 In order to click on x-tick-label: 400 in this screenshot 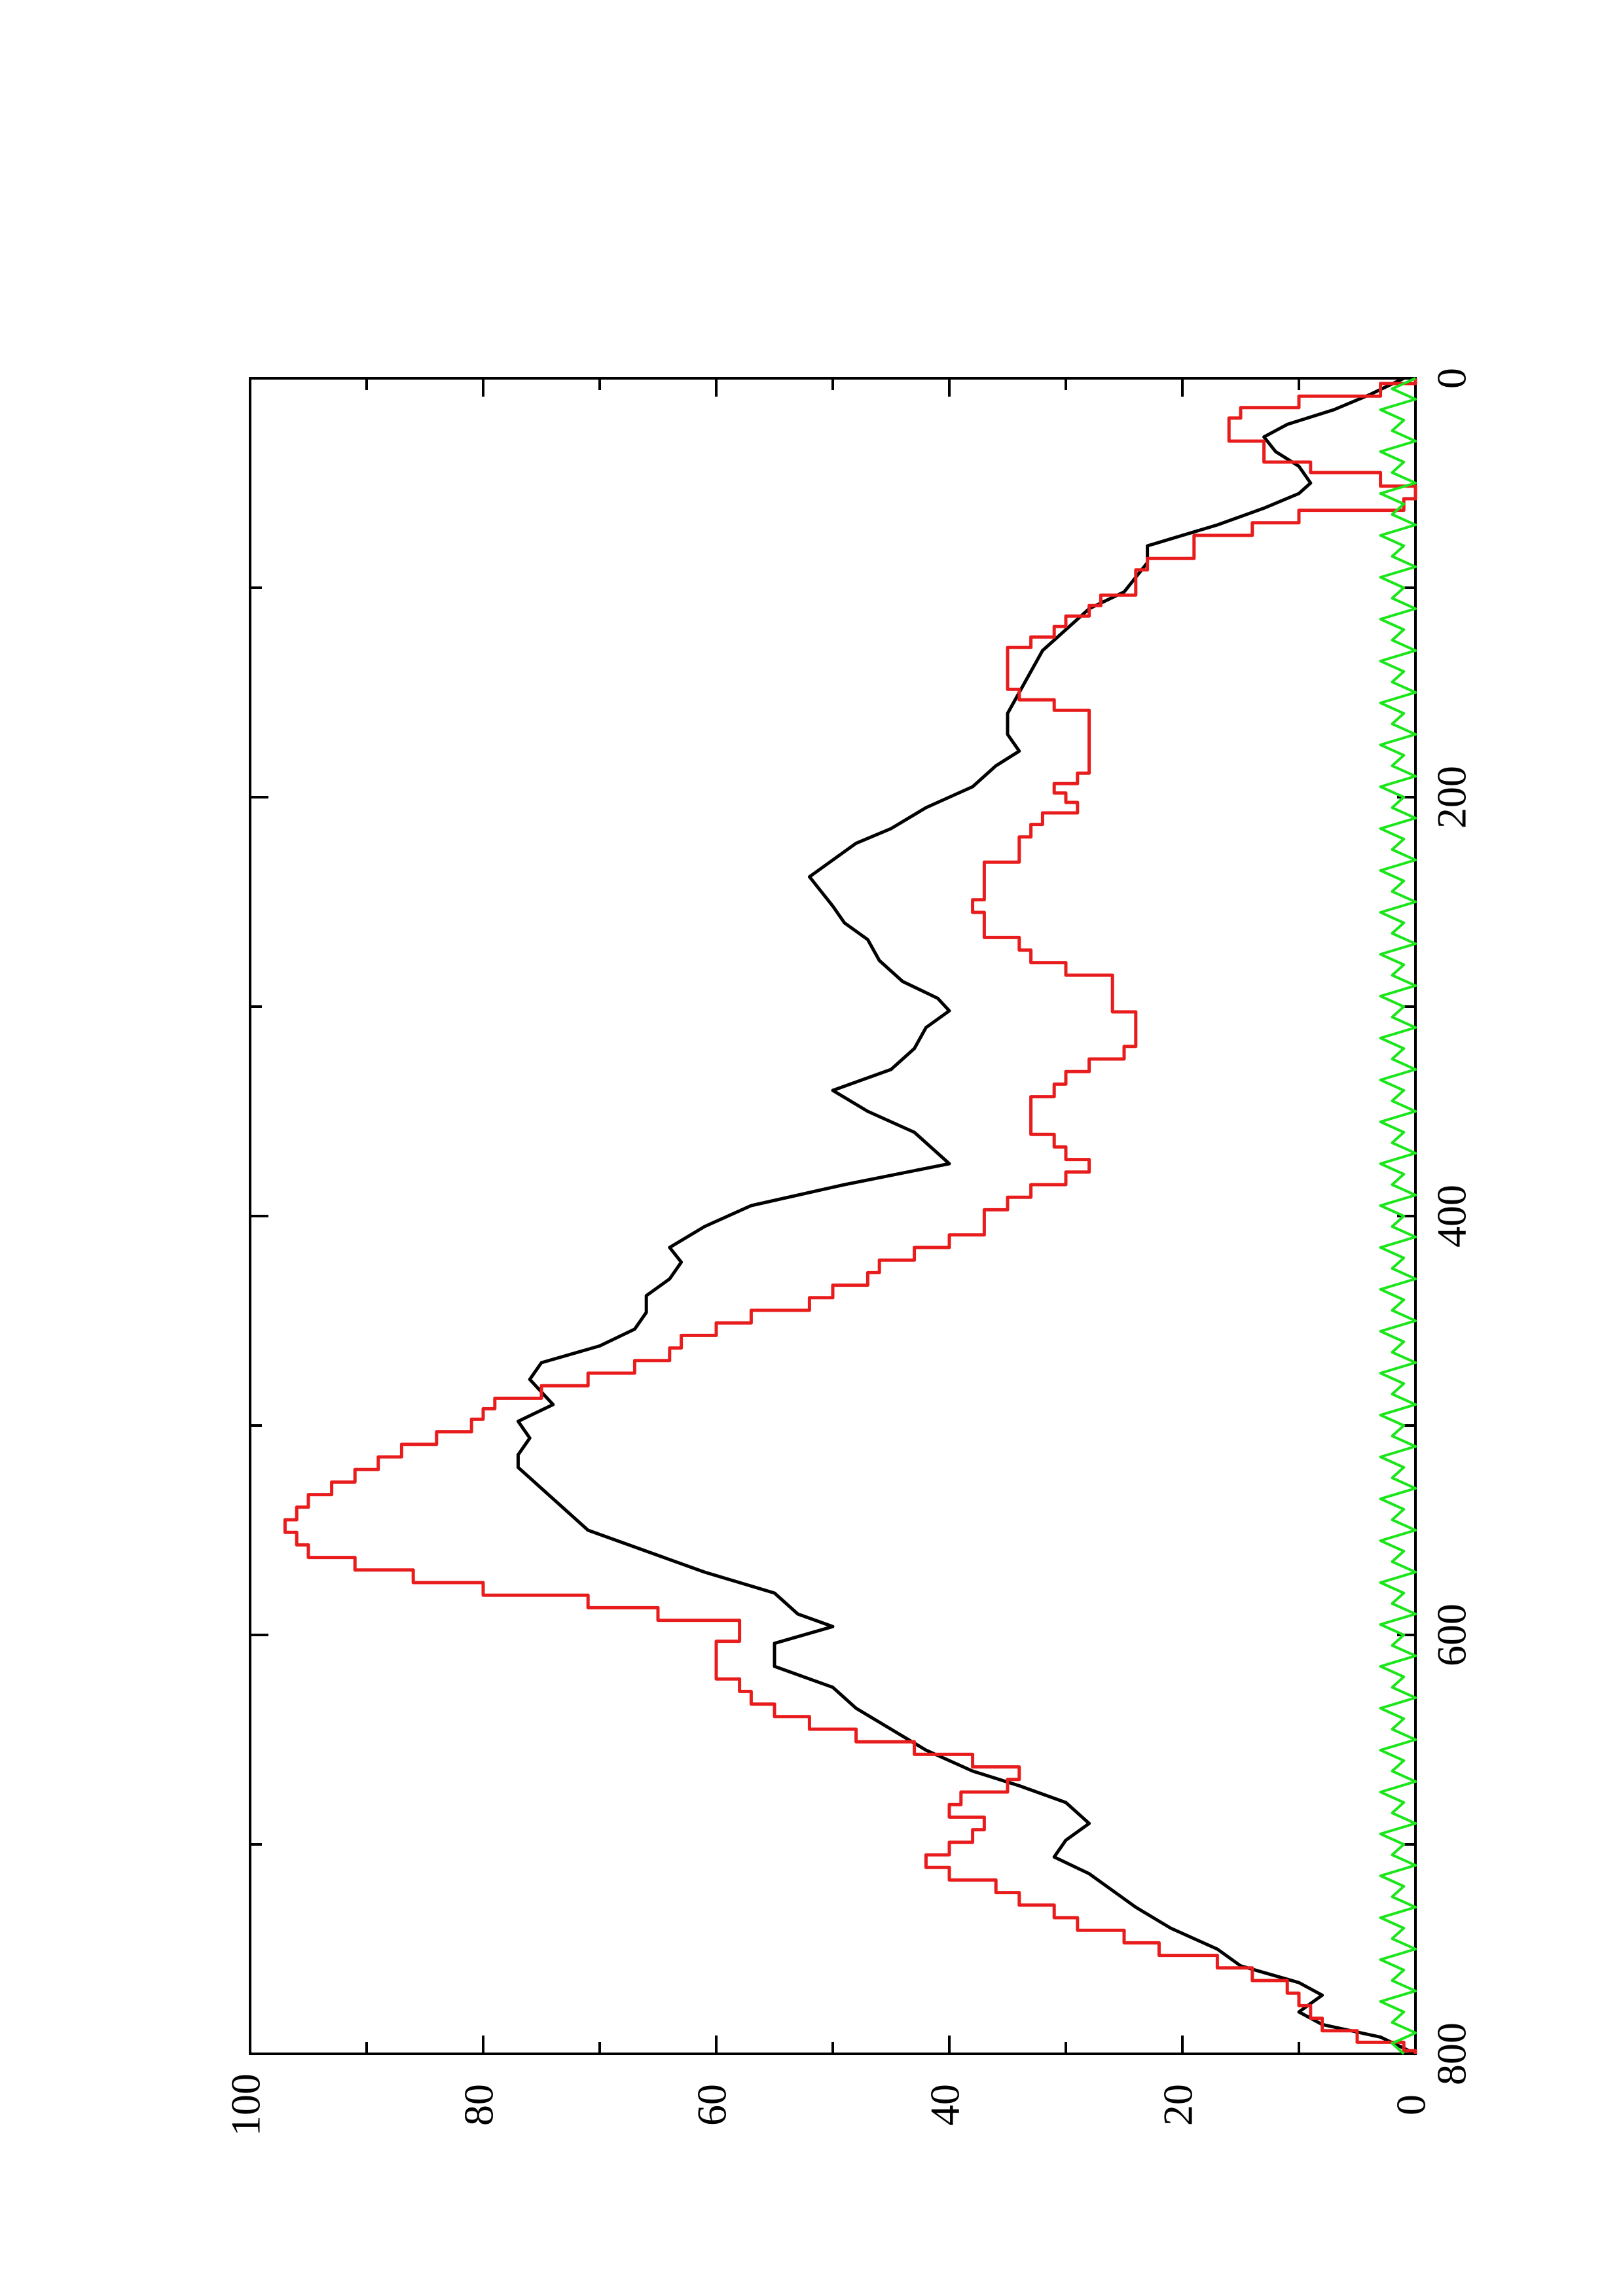, I will do `click(1452, 1216)`.